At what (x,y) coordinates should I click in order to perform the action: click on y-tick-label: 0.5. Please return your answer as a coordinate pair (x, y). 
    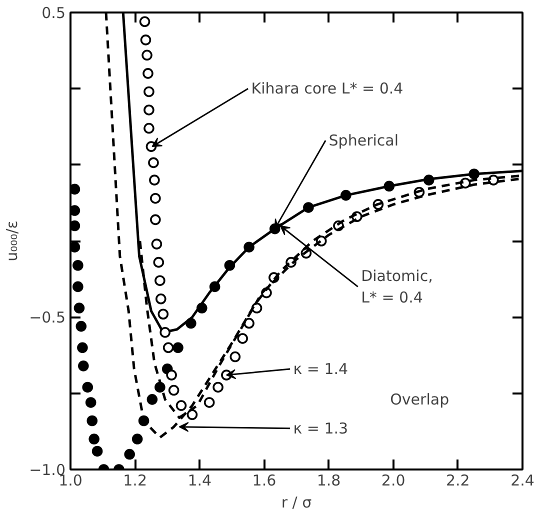
    Looking at the image, I should click on (54, 13).